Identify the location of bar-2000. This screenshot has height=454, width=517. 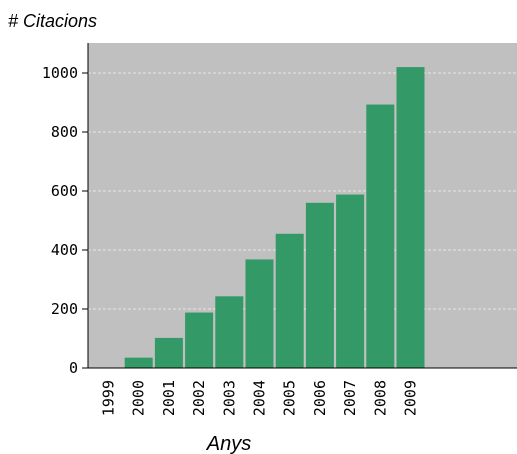
(138, 362).